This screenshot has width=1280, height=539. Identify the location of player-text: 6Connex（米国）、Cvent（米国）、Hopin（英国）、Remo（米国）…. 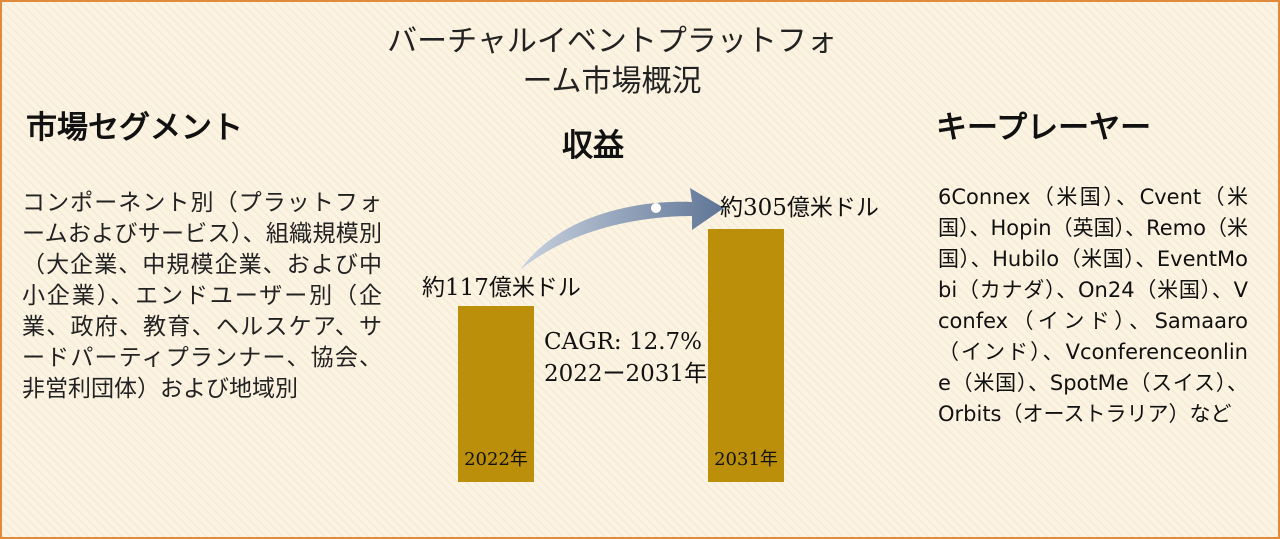
(1093, 305).